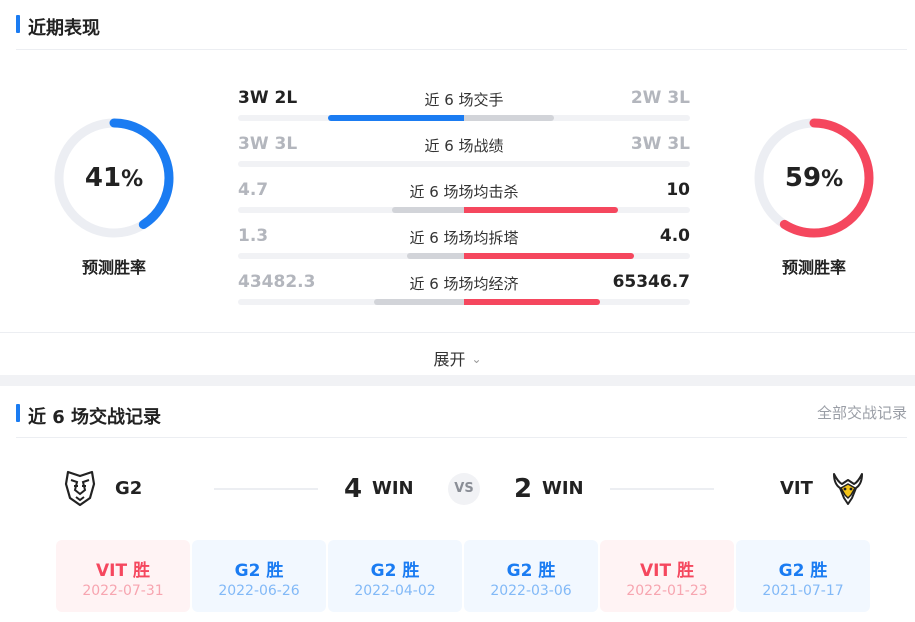  I want to click on stat-label: 近 6 场场均经济, so click(464, 284).